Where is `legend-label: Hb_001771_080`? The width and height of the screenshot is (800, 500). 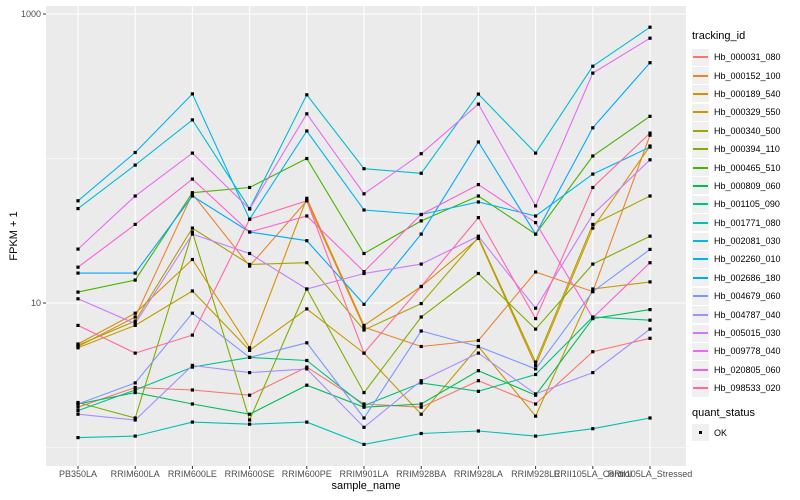
legend-label: Hb_001771_080 is located at coordinates (747, 222).